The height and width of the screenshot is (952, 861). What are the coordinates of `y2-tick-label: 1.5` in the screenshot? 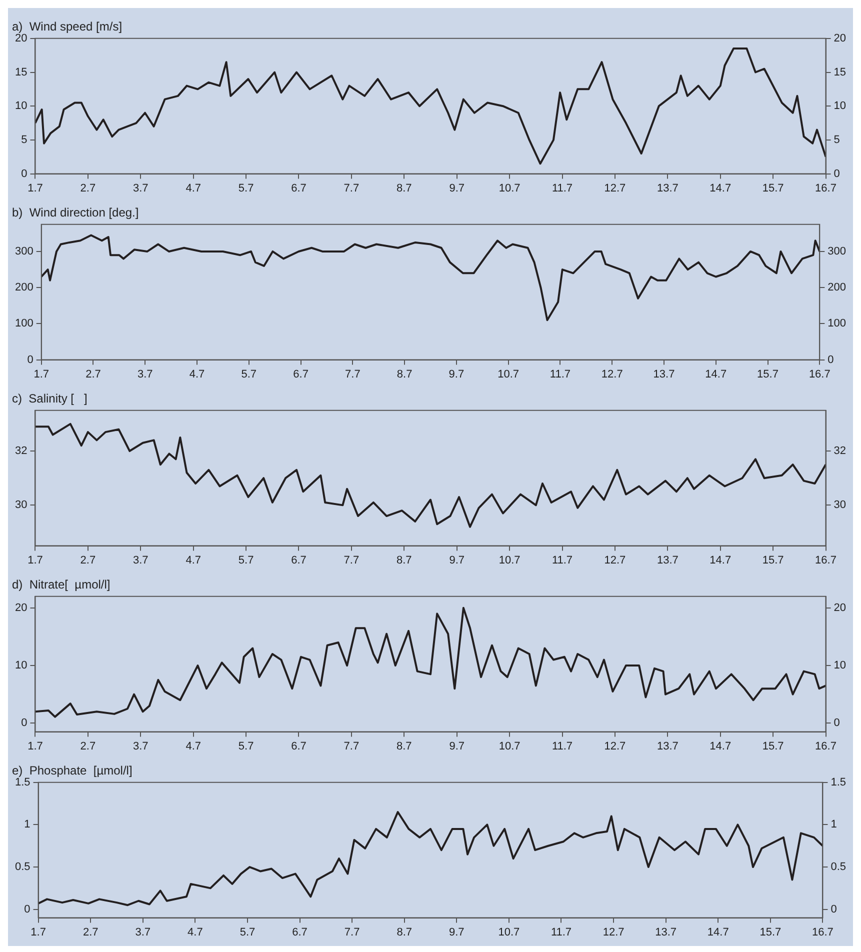 It's located at (838, 782).